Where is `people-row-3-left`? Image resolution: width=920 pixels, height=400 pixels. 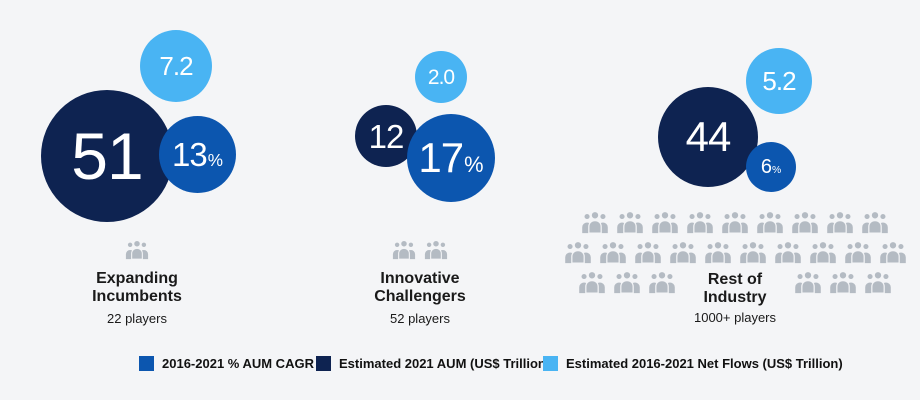 people-row-3-left is located at coordinates (627, 282).